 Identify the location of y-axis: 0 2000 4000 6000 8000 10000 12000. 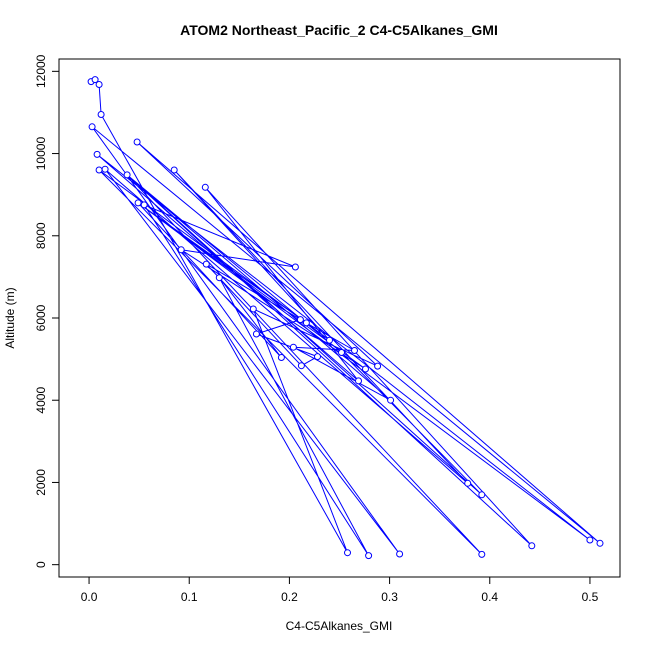
(47, 311).